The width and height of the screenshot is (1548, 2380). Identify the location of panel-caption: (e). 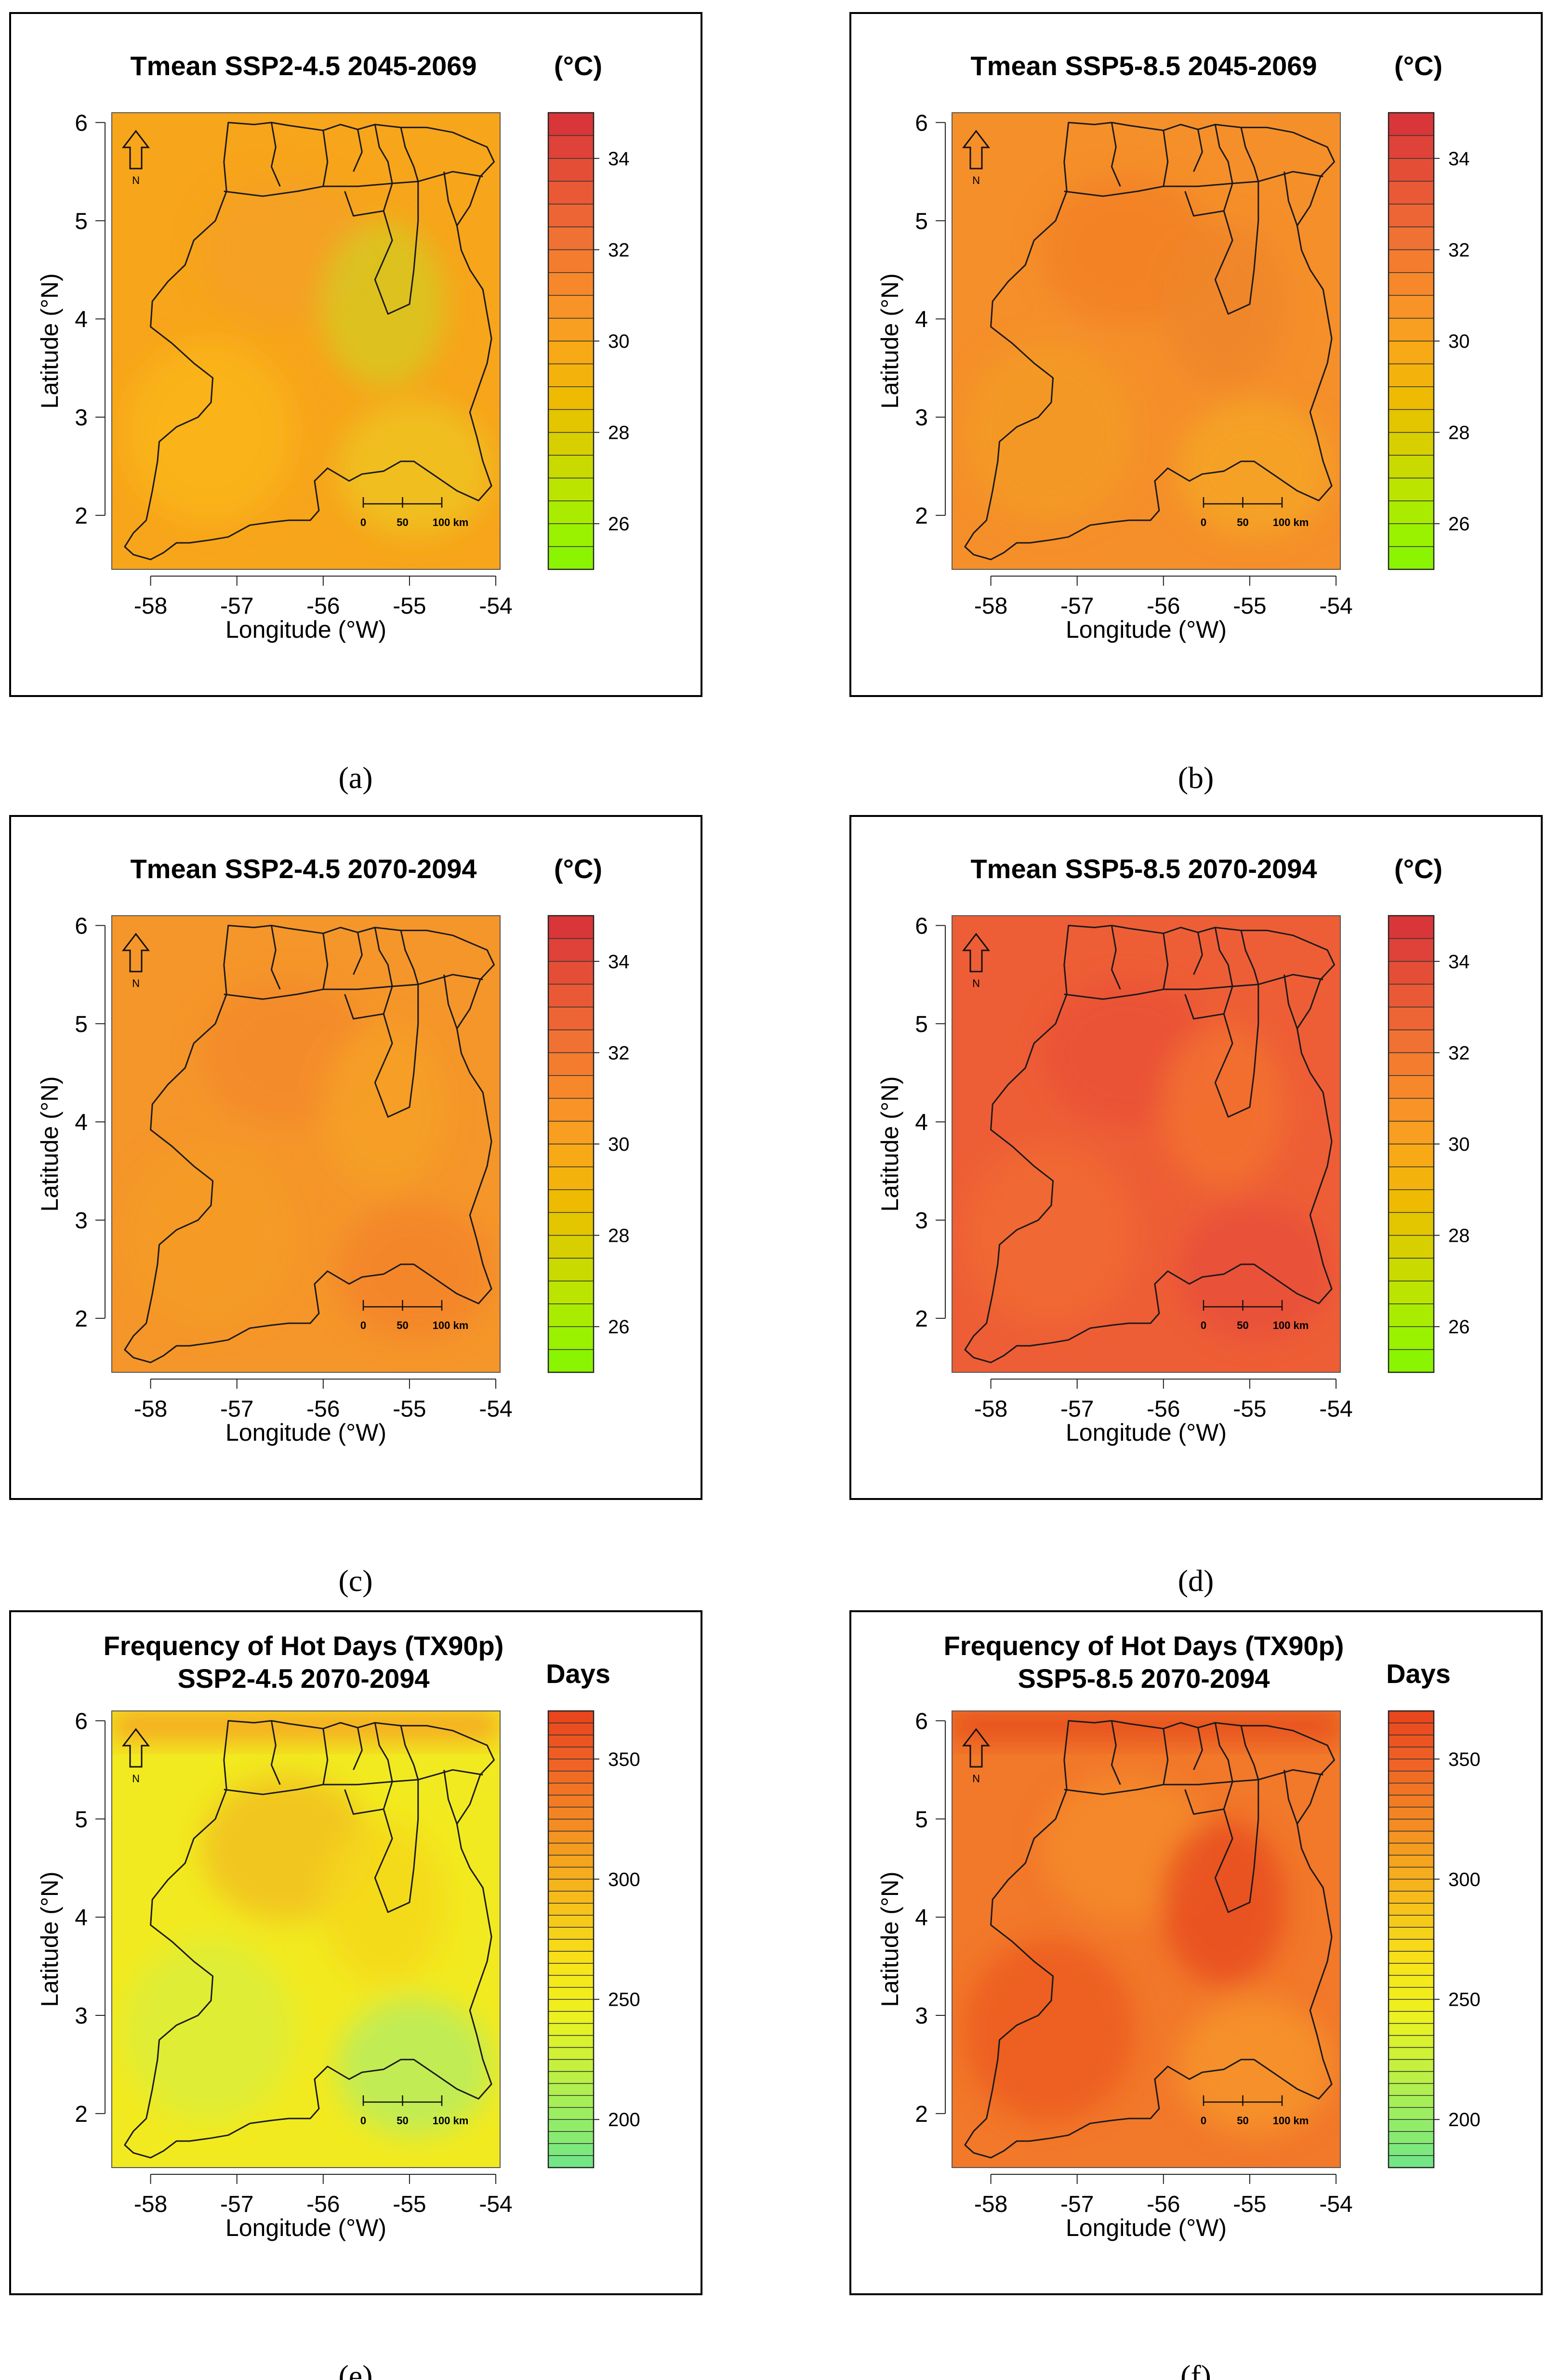
(355, 2370).